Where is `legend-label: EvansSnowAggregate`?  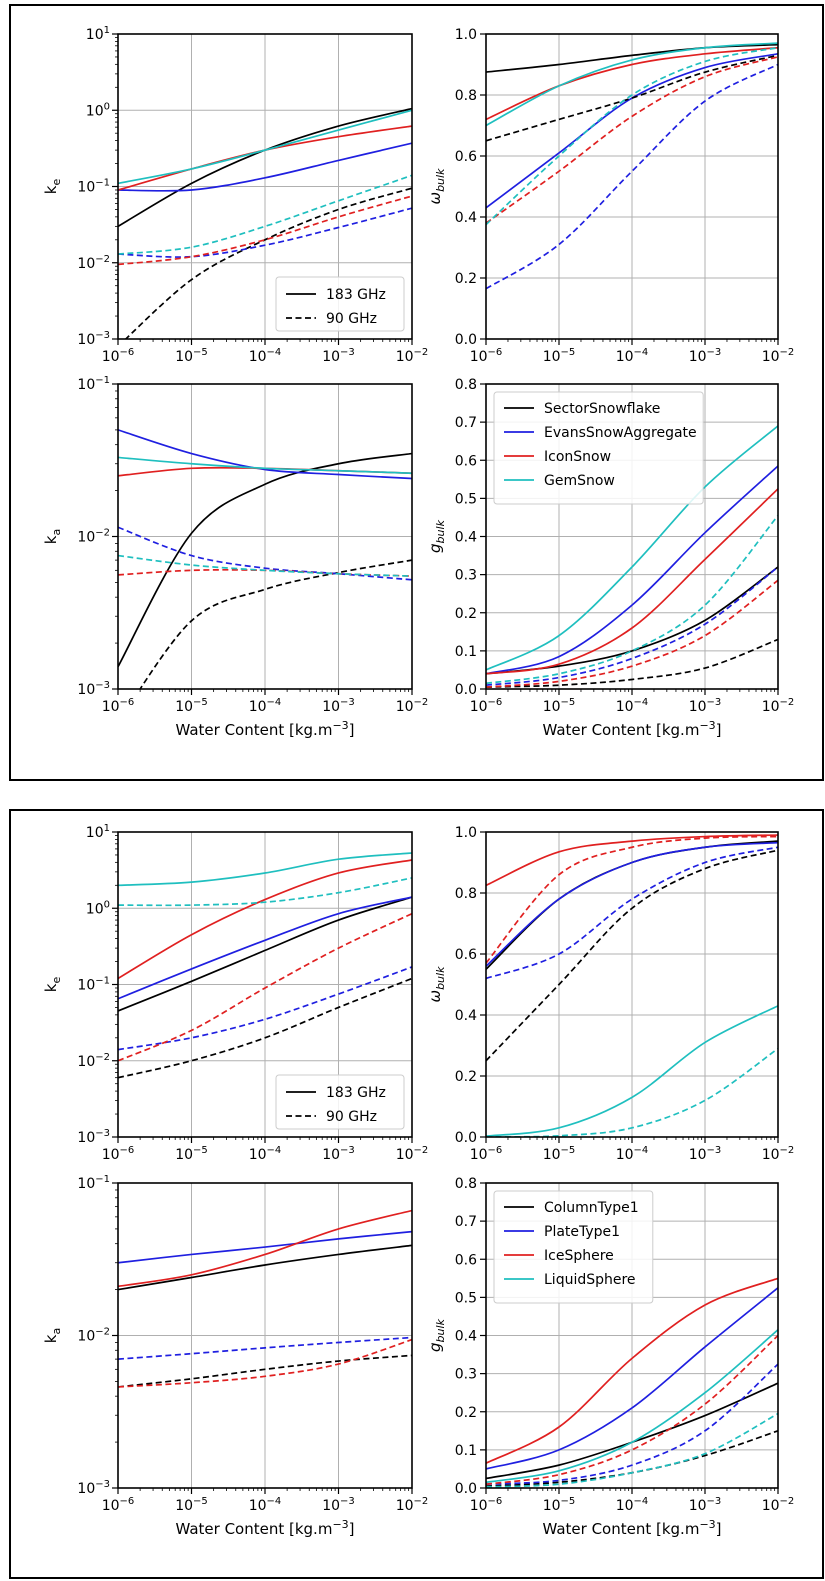 legend-label: EvansSnowAggregate is located at coordinates (620, 433).